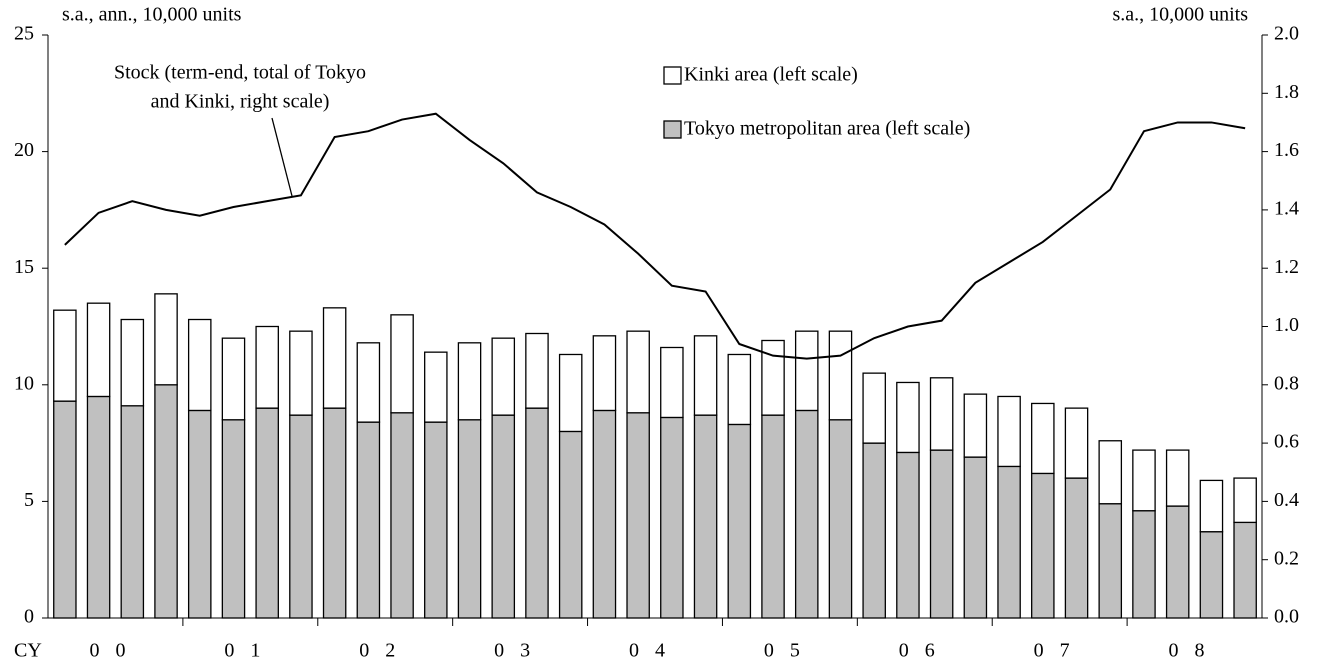 The height and width of the screenshot is (667, 1330). Describe the element at coordinates (1286, 34) in the screenshot. I see `y2-tick-label: 2.0` at that location.